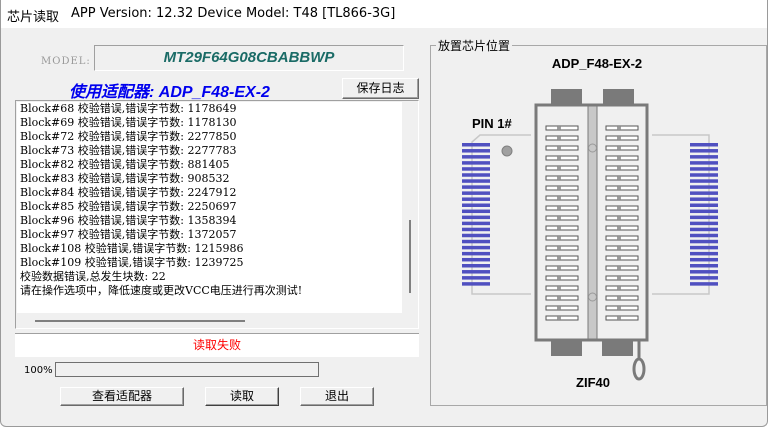 This screenshot has width=778, height=429. Describe the element at coordinates (33, 17) in the screenshot. I see `window-title: 芯片读取` at that location.